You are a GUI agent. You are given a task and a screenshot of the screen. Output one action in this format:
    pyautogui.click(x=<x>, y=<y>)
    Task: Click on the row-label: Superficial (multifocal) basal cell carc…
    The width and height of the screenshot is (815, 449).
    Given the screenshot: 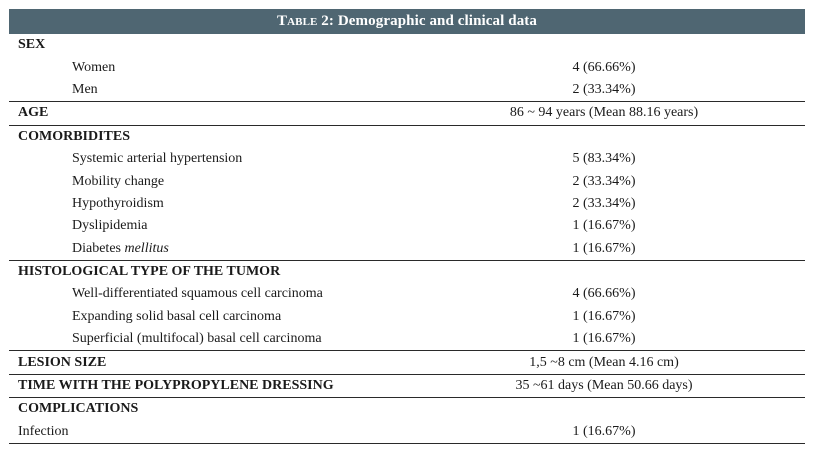 What is the action you would take?
    pyautogui.click(x=197, y=339)
    